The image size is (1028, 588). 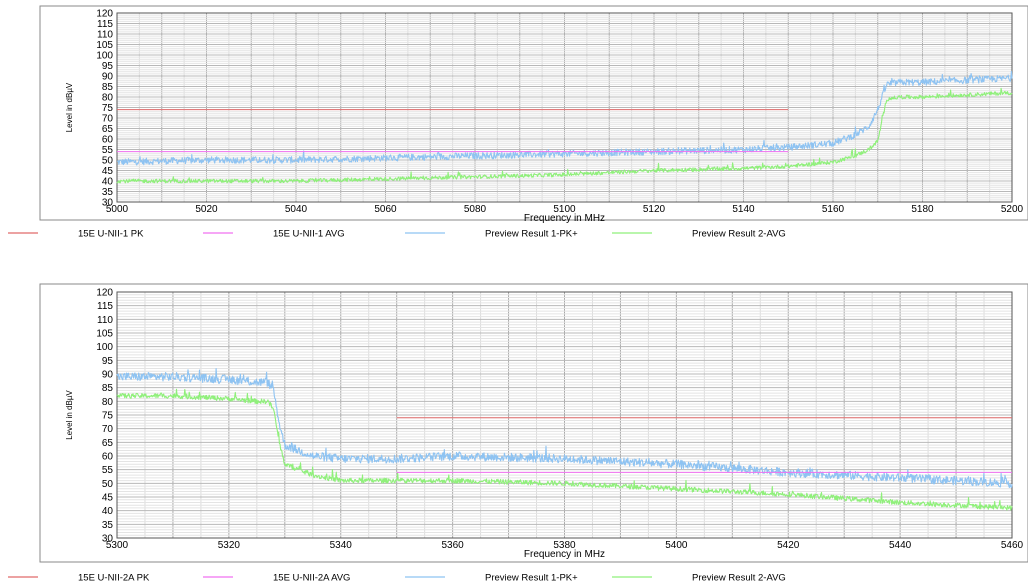 I want to click on legend-label: 15E U-NII-1 AVG, so click(x=309, y=234).